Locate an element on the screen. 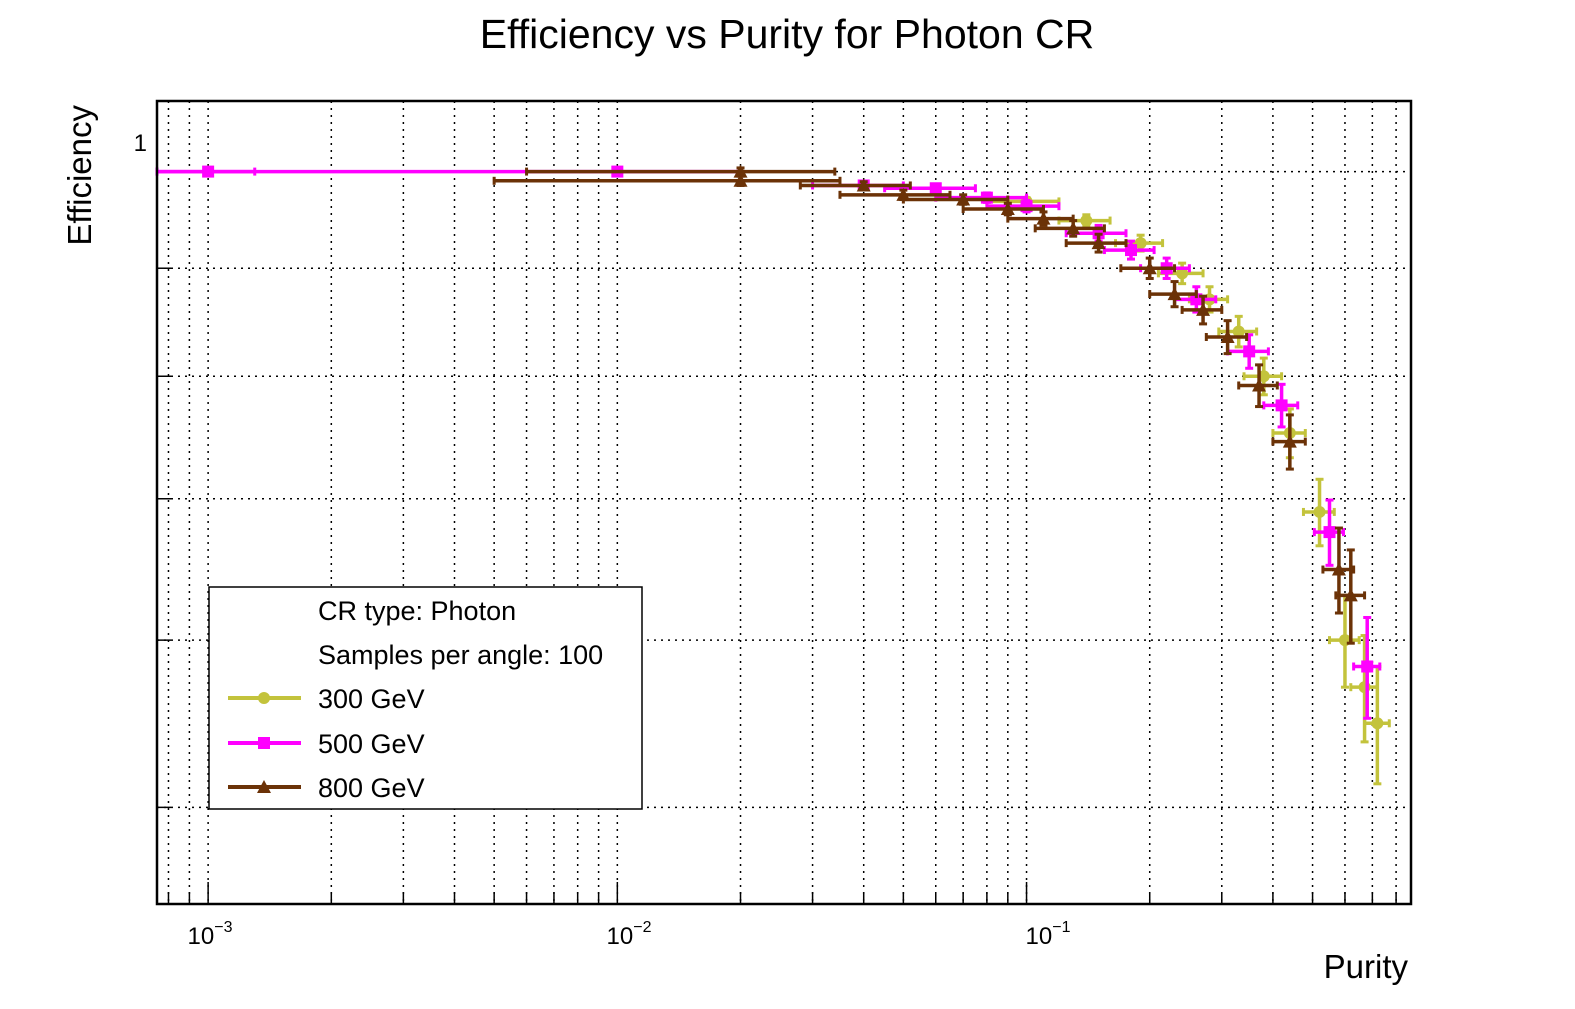 Image resolution: width=1575 pixels, height=1009 pixels. legend-header-samples: Samples per angle: 100 is located at coordinates (460, 655).